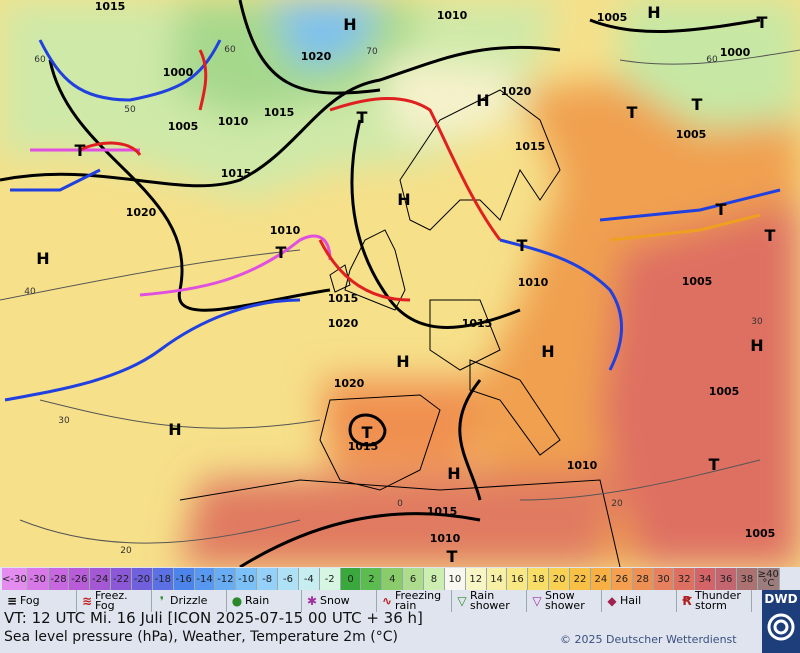  Describe the element at coordinates (122, 579) in the screenshot. I see `scale-cell: -22` at that location.